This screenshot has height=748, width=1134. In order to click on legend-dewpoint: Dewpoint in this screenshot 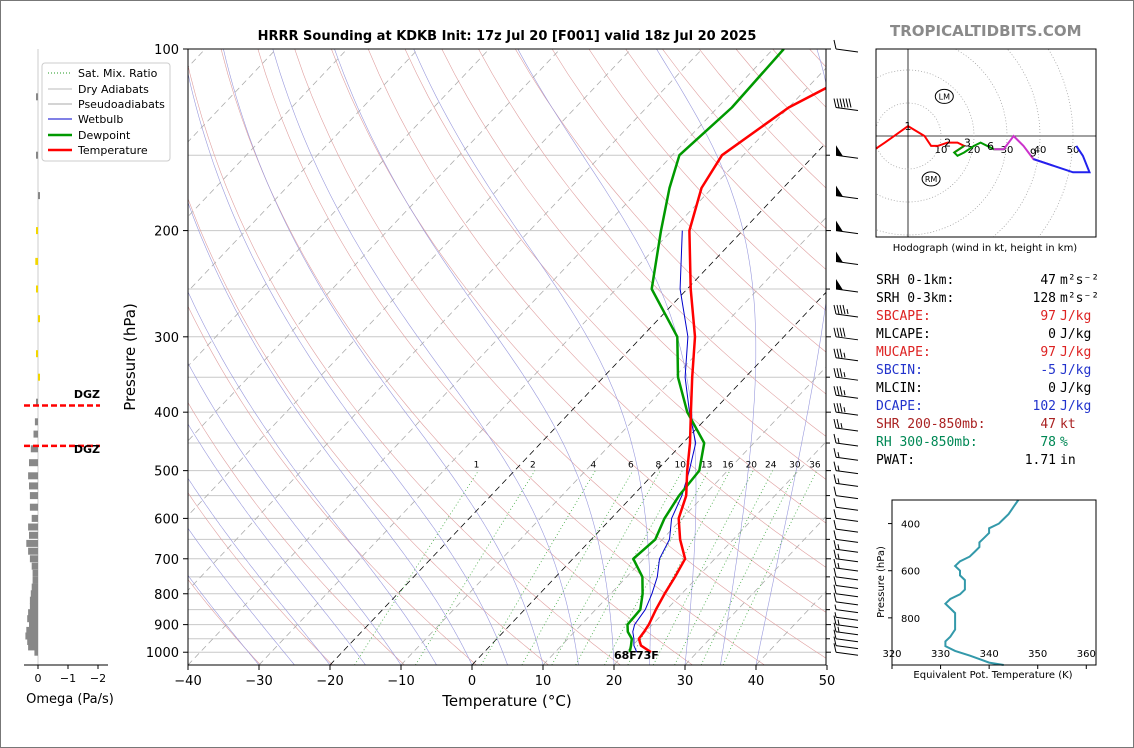, I will do `click(104, 135)`.